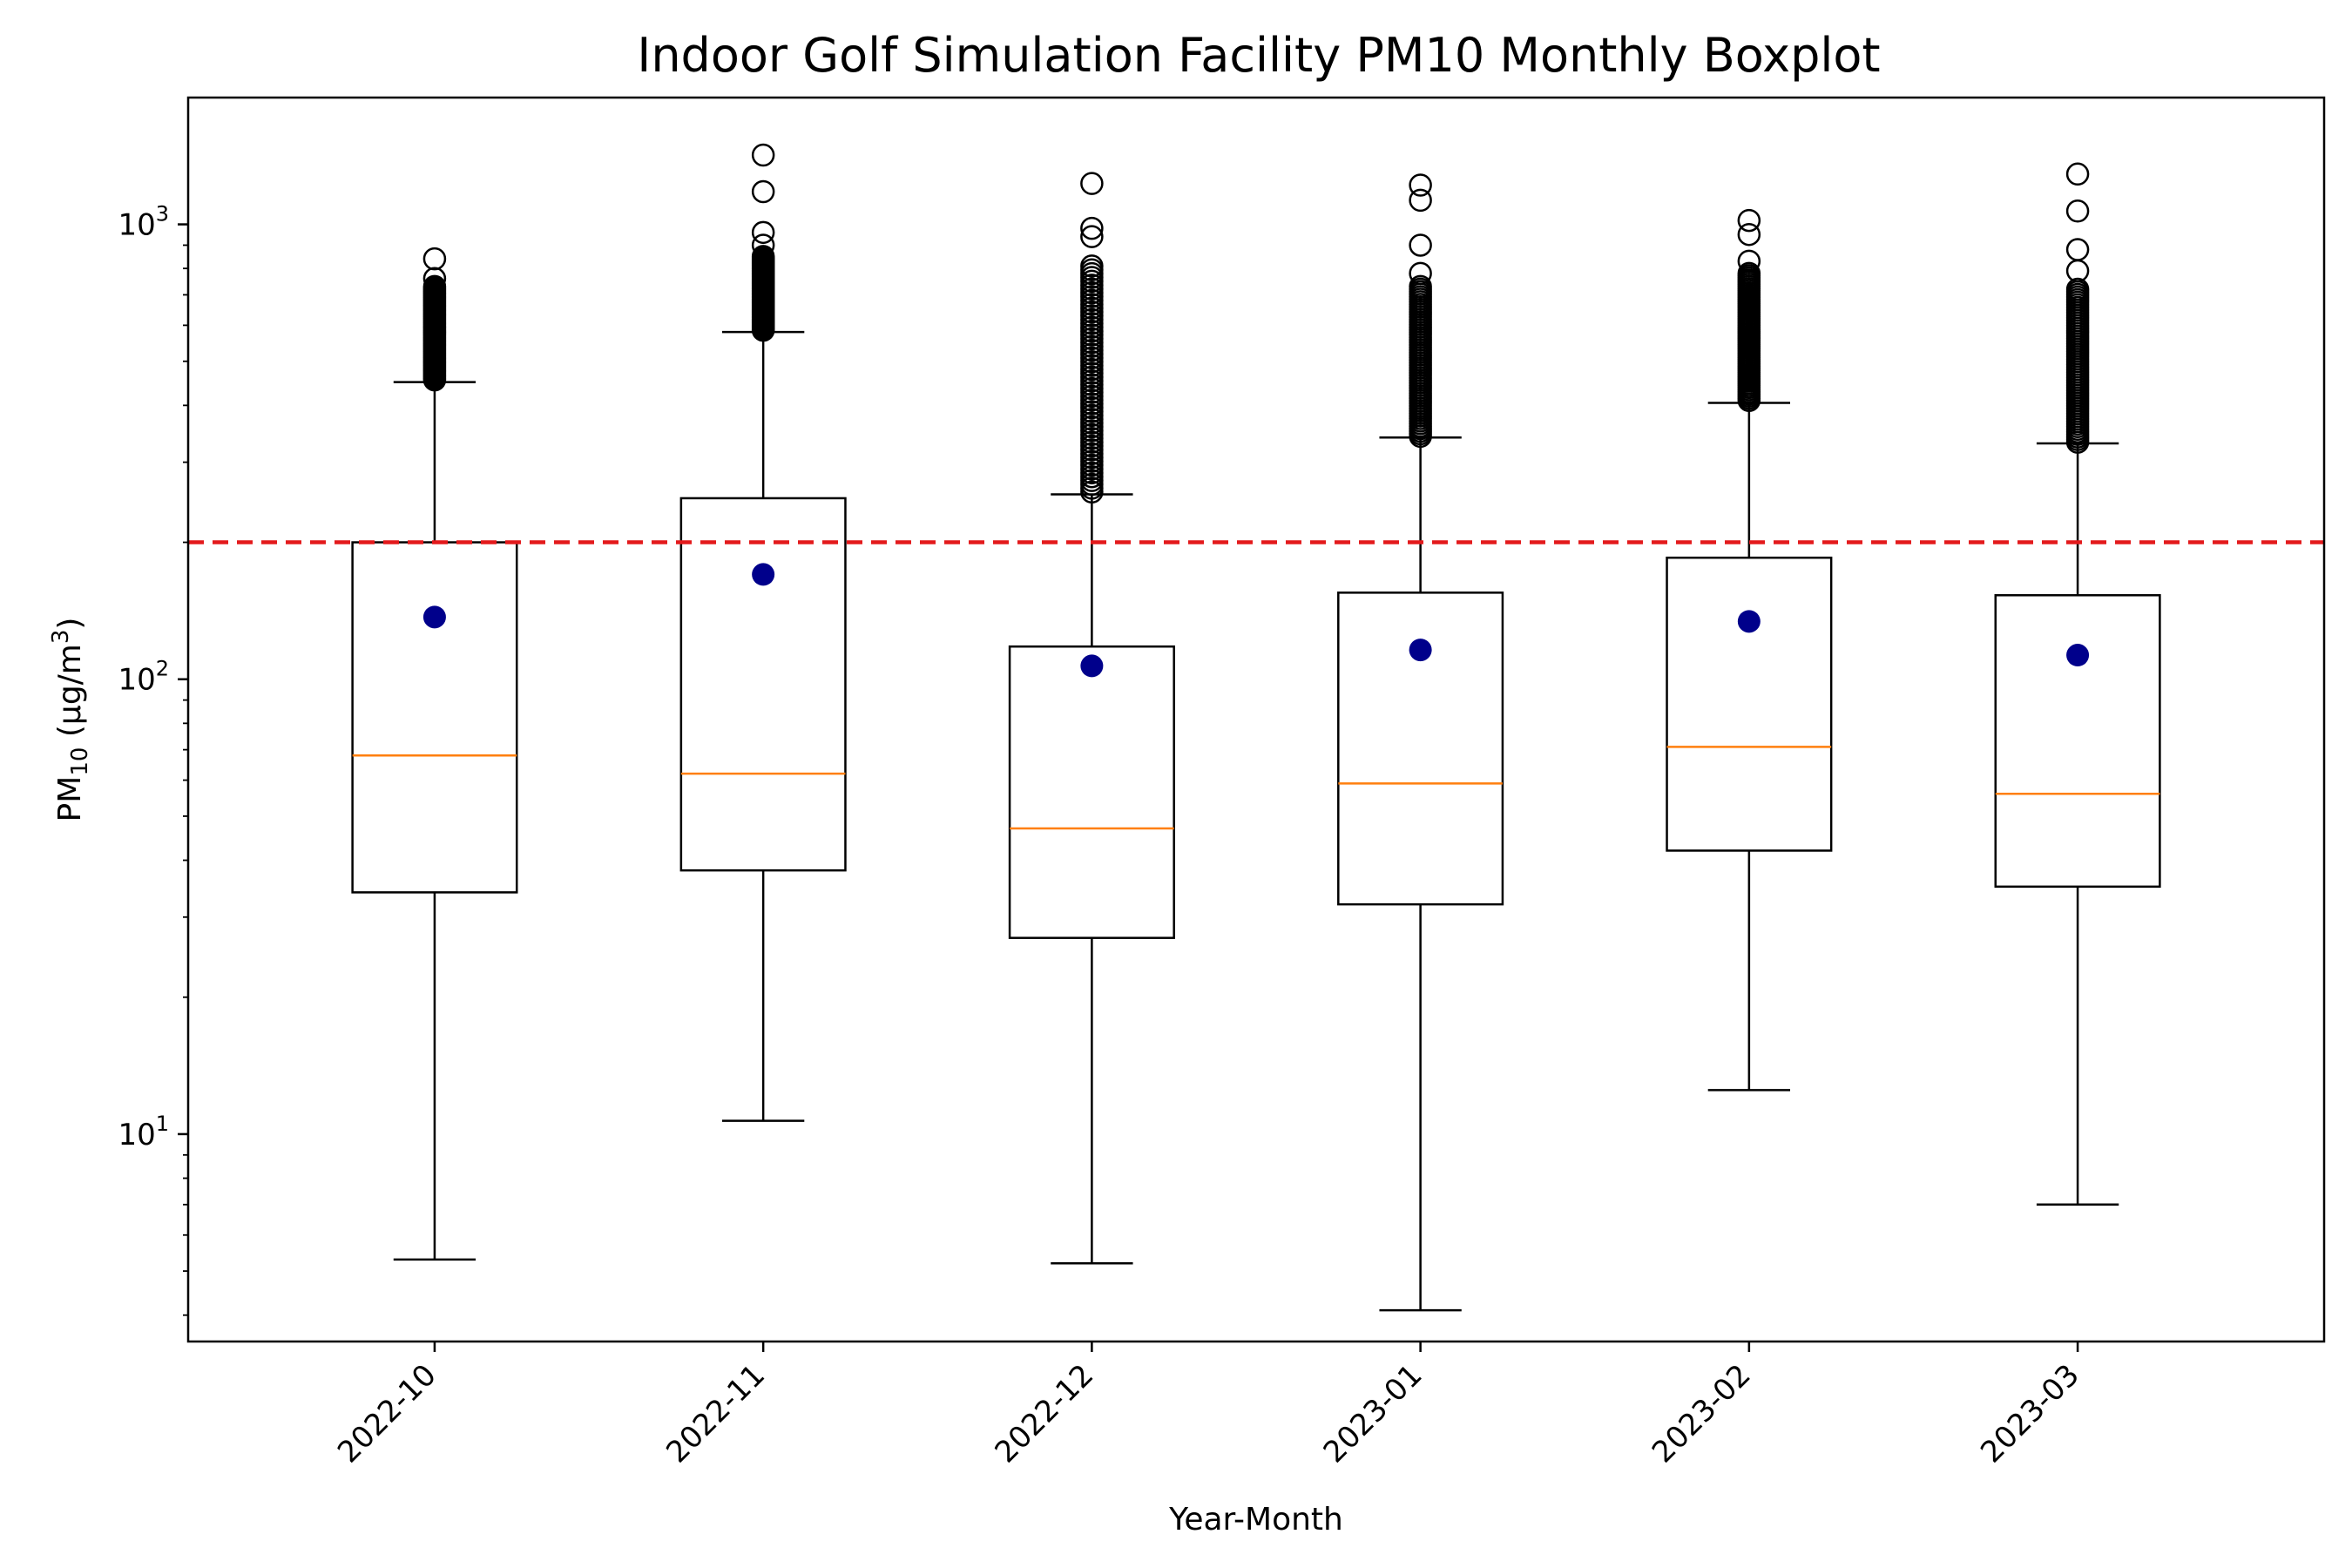 The height and width of the screenshot is (1568, 2352). Describe the element at coordinates (70, 695) in the screenshot. I see `y-axis-label-unit: (μg/m` at that location.